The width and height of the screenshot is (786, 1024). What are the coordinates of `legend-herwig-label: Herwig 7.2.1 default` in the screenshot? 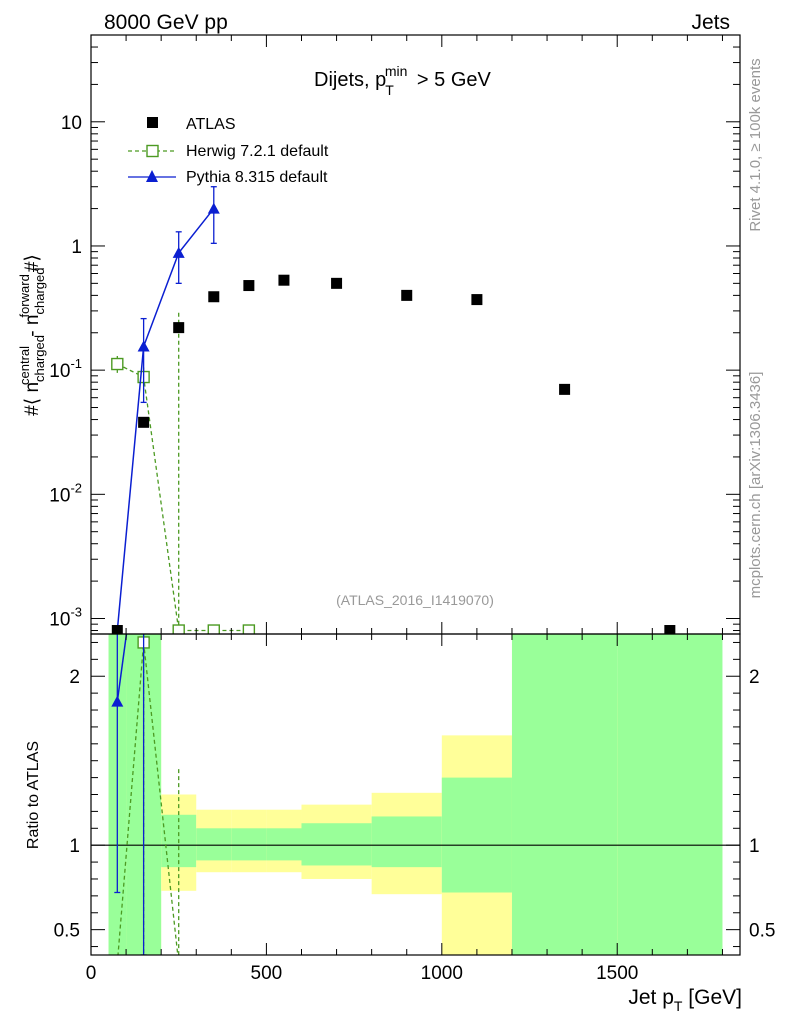 It's located at (257, 151).